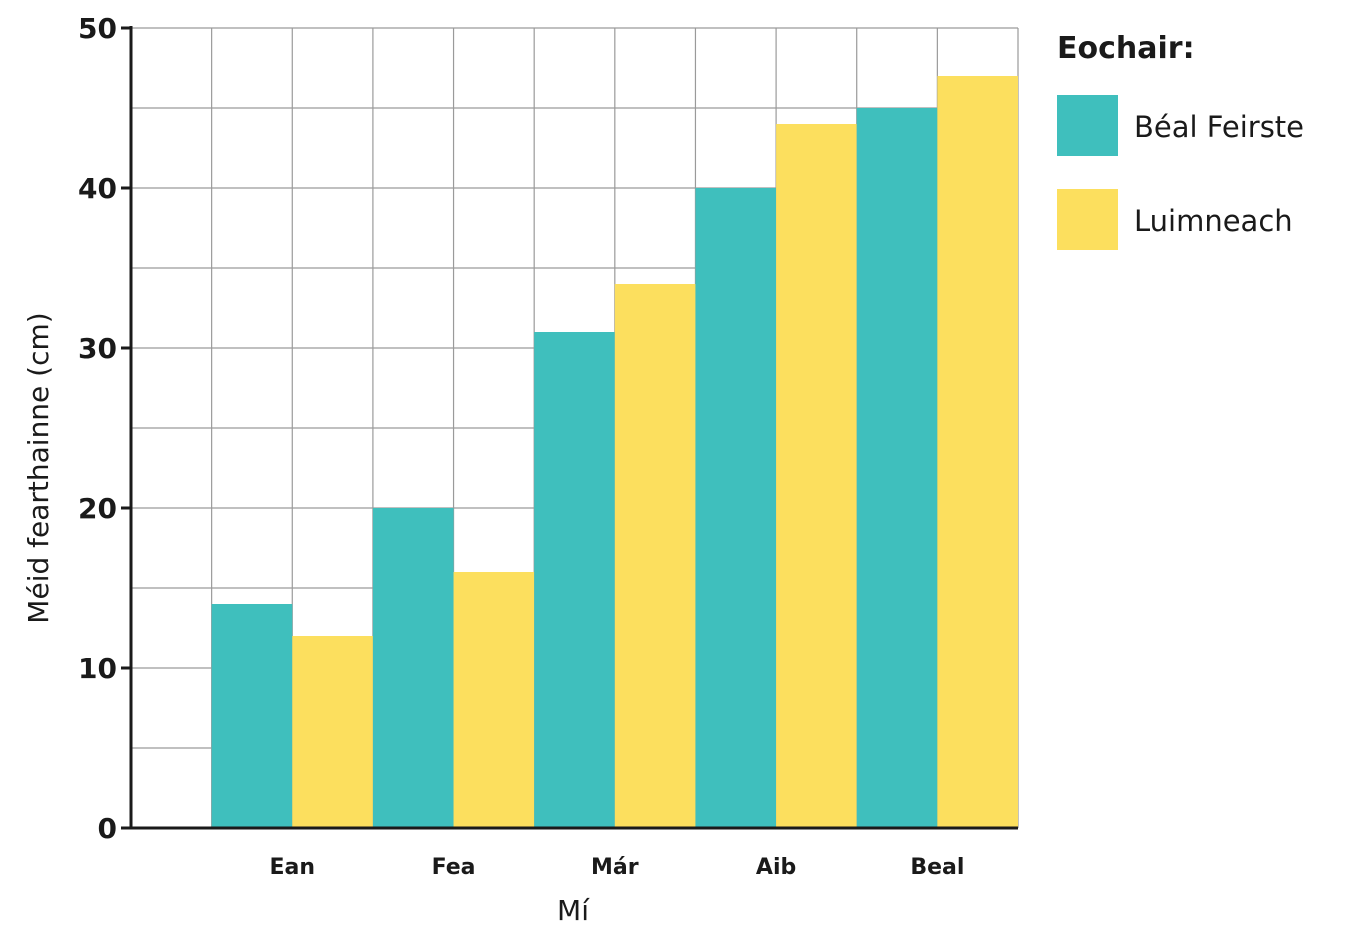 This screenshot has height=928, width=1353. What do you see at coordinates (573, 910) in the screenshot?
I see `x-axis-title: Mí` at bounding box center [573, 910].